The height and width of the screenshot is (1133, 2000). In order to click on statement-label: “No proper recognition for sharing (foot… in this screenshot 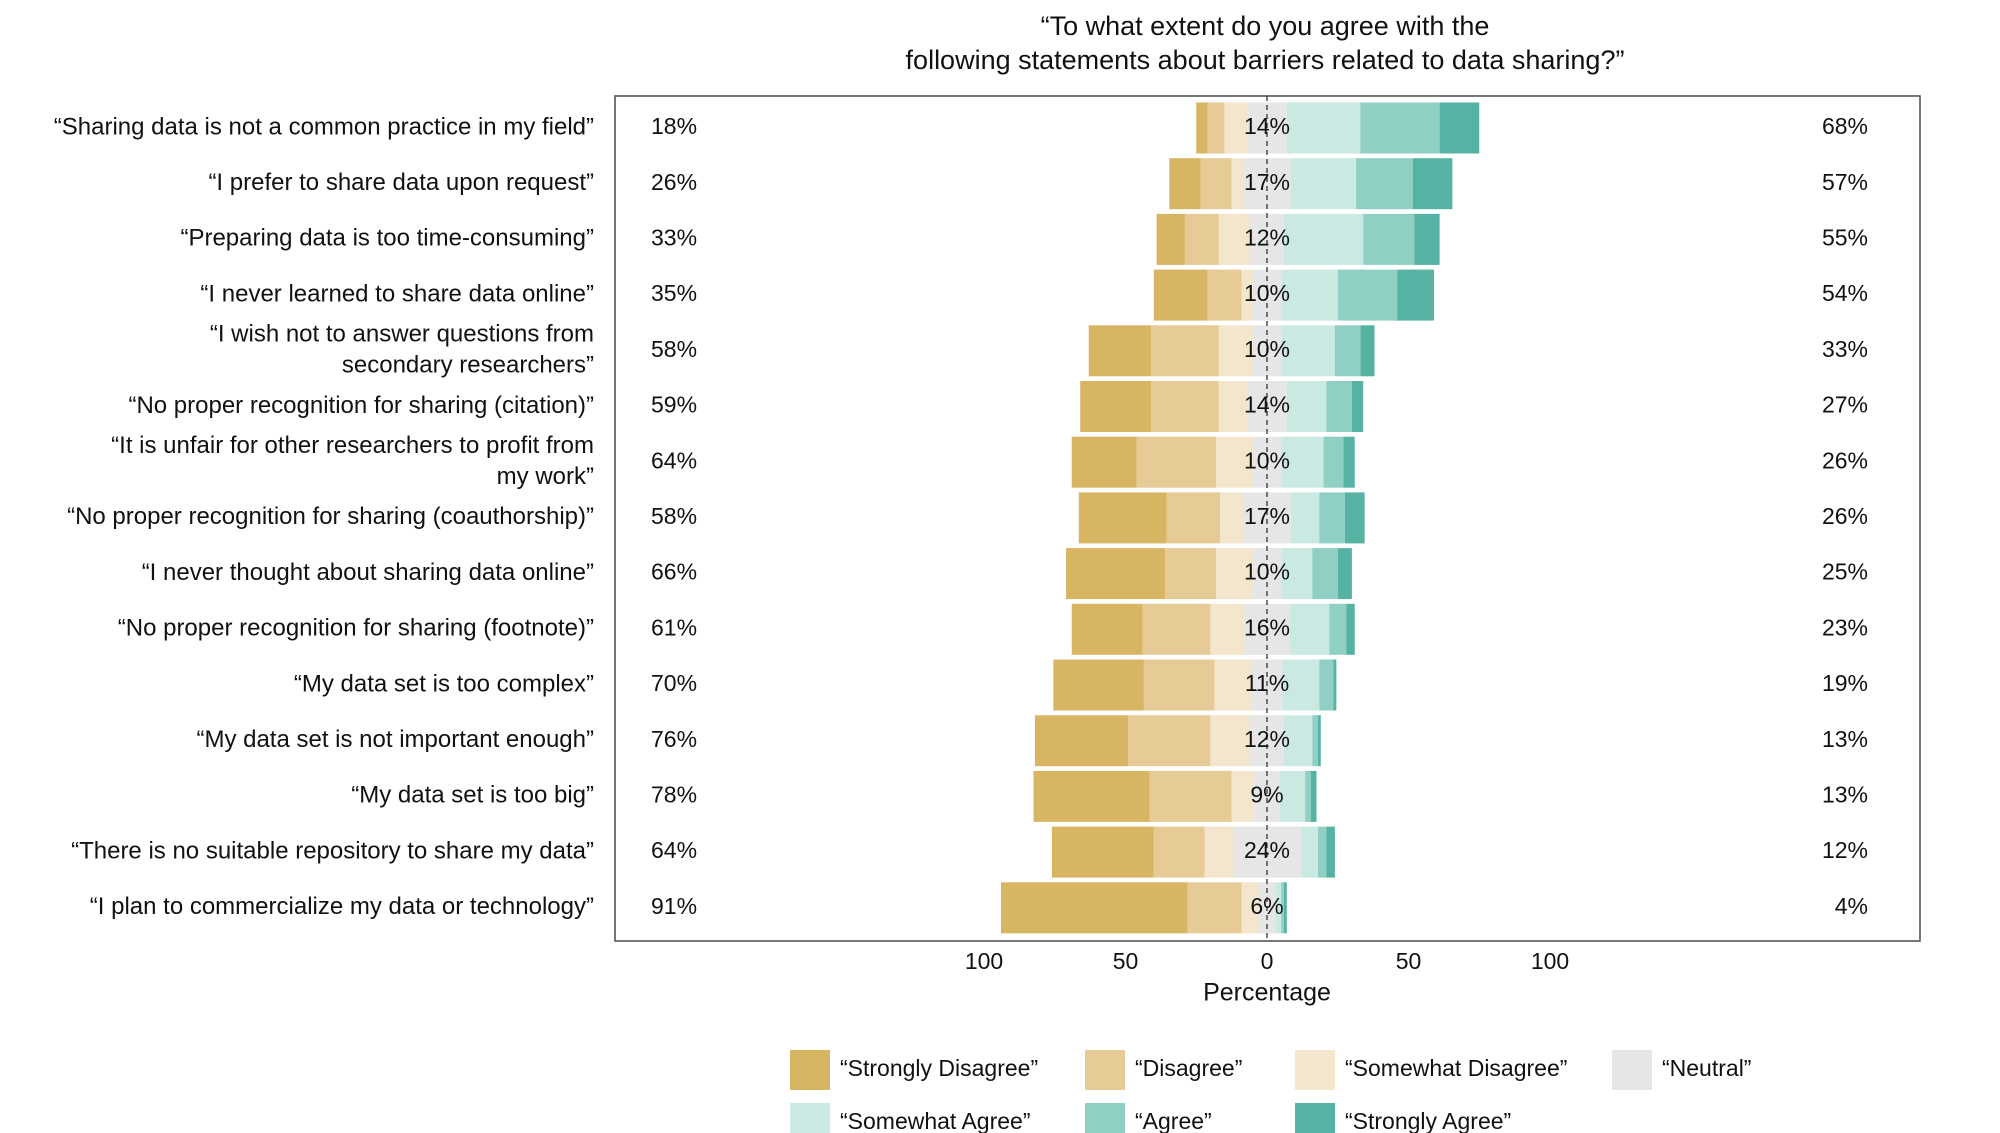, I will do `click(356, 628)`.